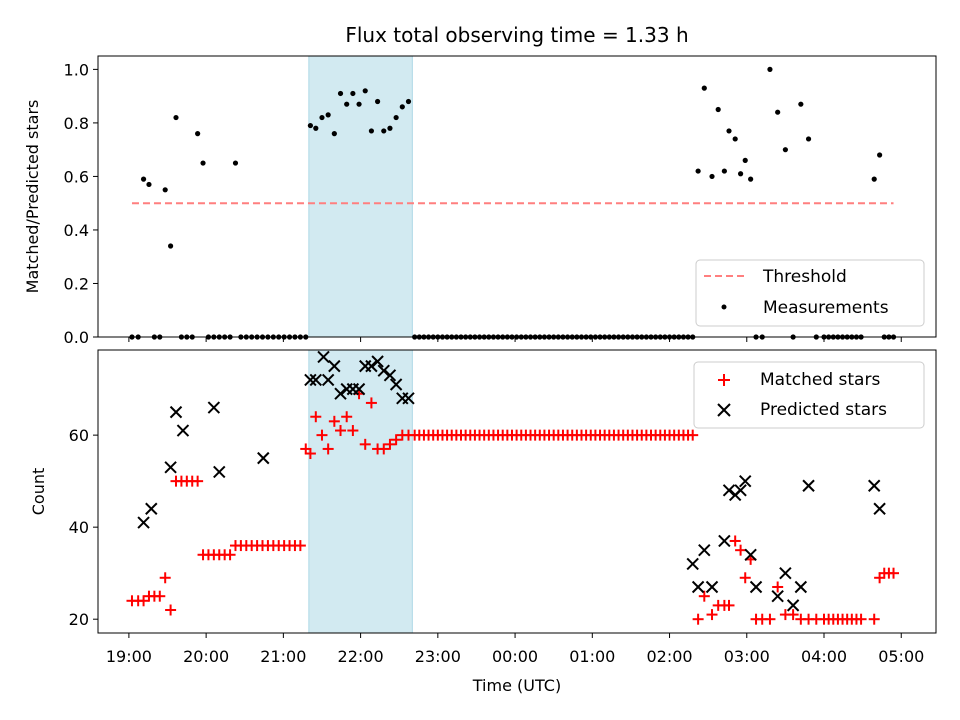 The width and height of the screenshot is (960, 720). What do you see at coordinates (32, 197) in the screenshot?
I see `top-y-axis-label: Matched/Predicted stars` at bounding box center [32, 197].